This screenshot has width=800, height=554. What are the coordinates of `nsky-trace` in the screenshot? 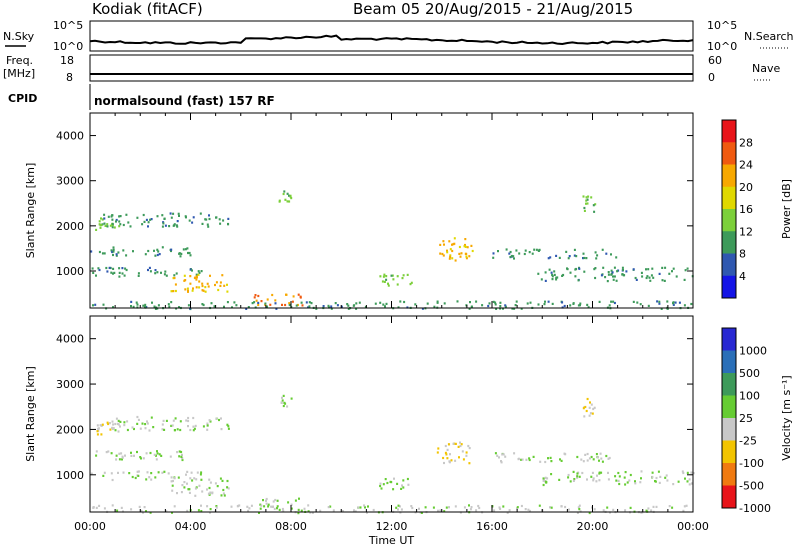 It's located at (391, 40).